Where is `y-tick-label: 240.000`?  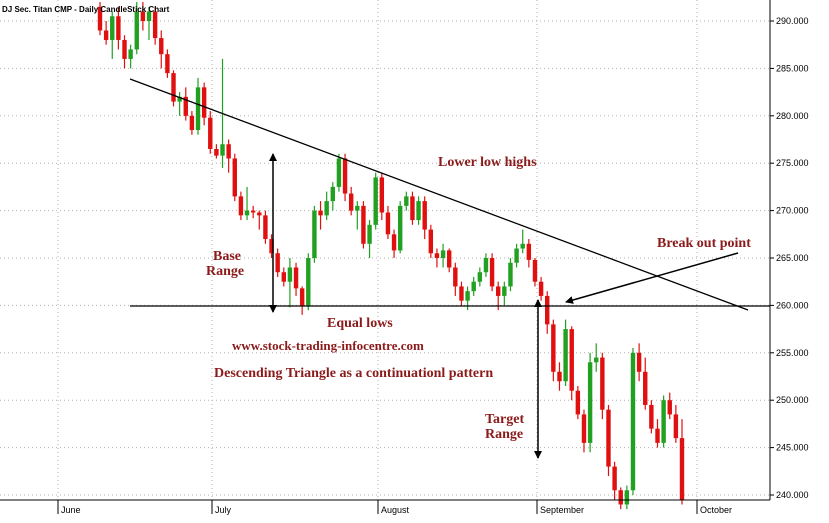
y-tick-label: 240.000 is located at coordinates (792, 495).